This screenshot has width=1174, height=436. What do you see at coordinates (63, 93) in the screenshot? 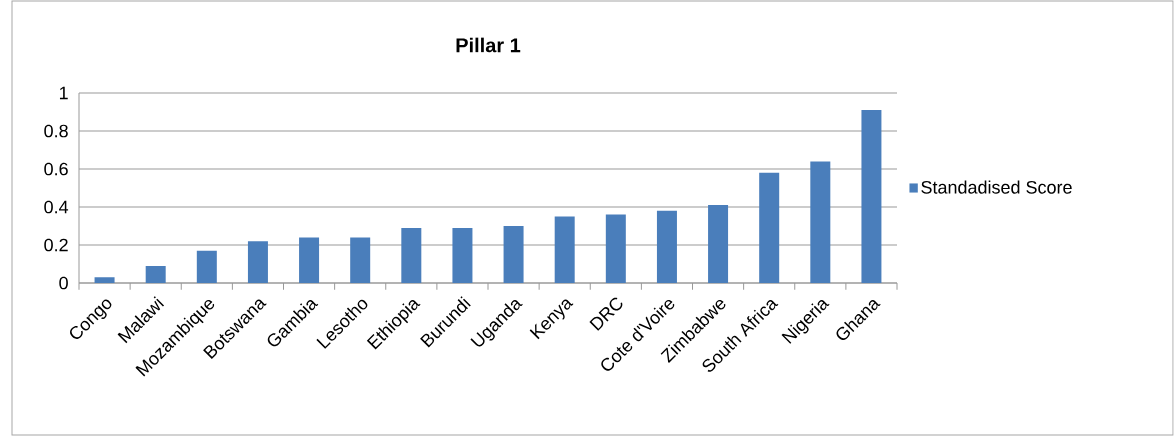
I see `y-tick-label: 1` at bounding box center [63, 93].